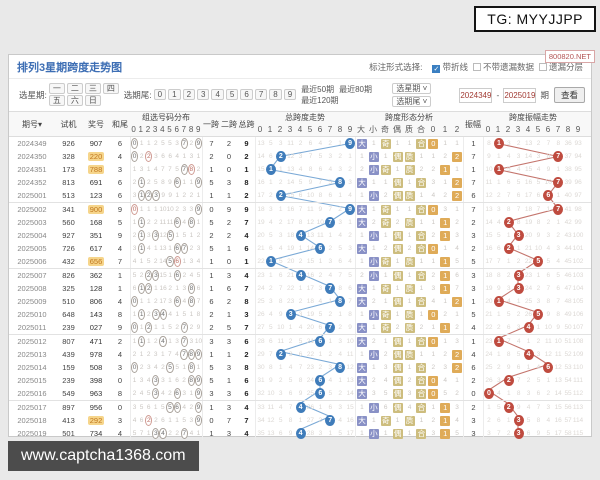  Describe the element at coordinates (578, 261) in the screenshot. I see `amp-trend-col-9: 102` at that location.